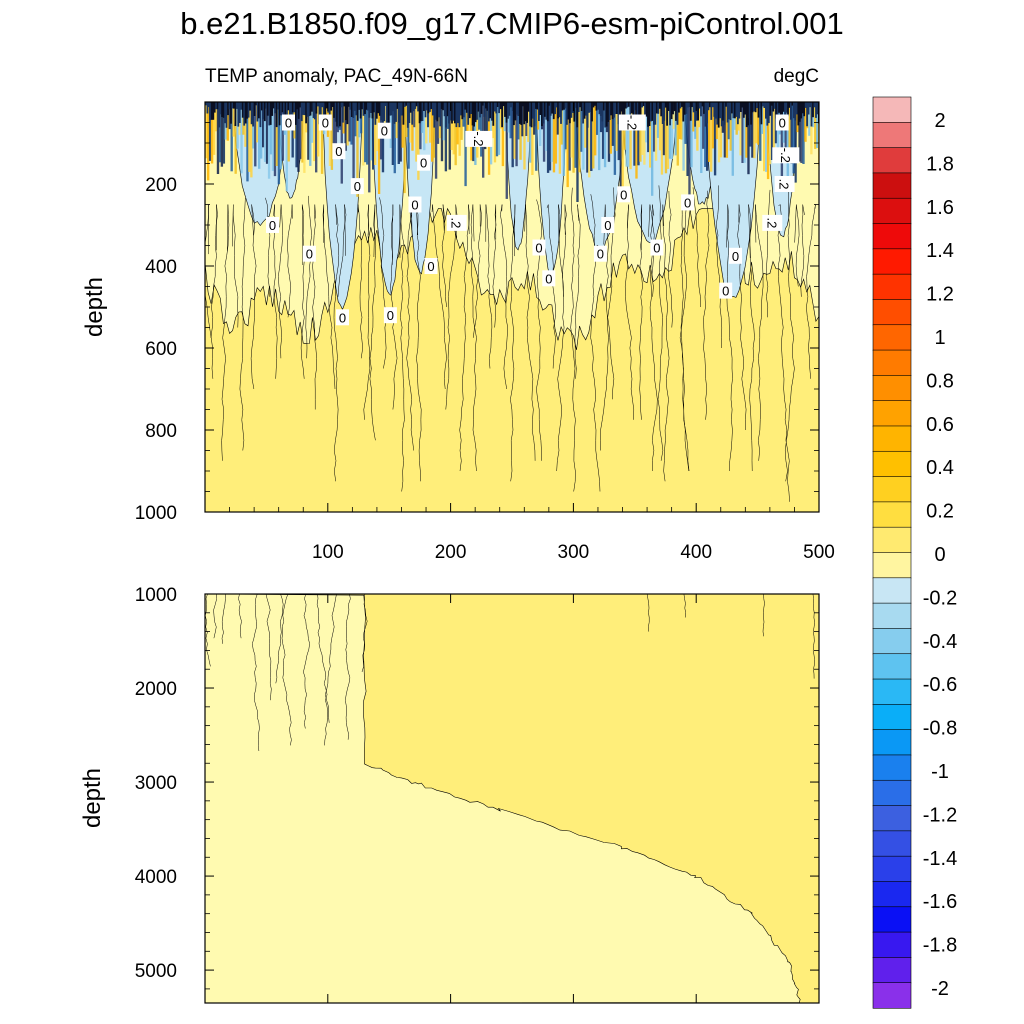  Describe the element at coordinates (161, 267) in the screenshot. I see `y-tick-label: 400` at that location.